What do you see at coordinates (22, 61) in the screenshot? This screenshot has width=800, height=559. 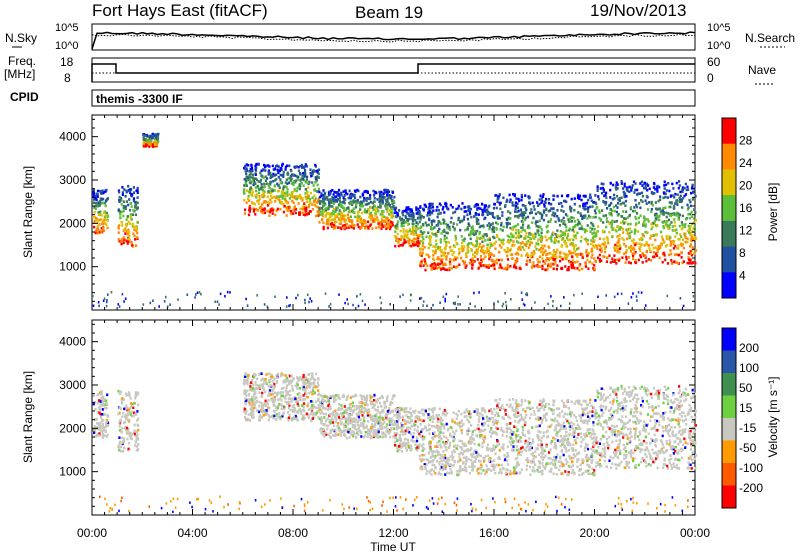 I see `frequency-label: Freq.` at bounding box center [22, 61].